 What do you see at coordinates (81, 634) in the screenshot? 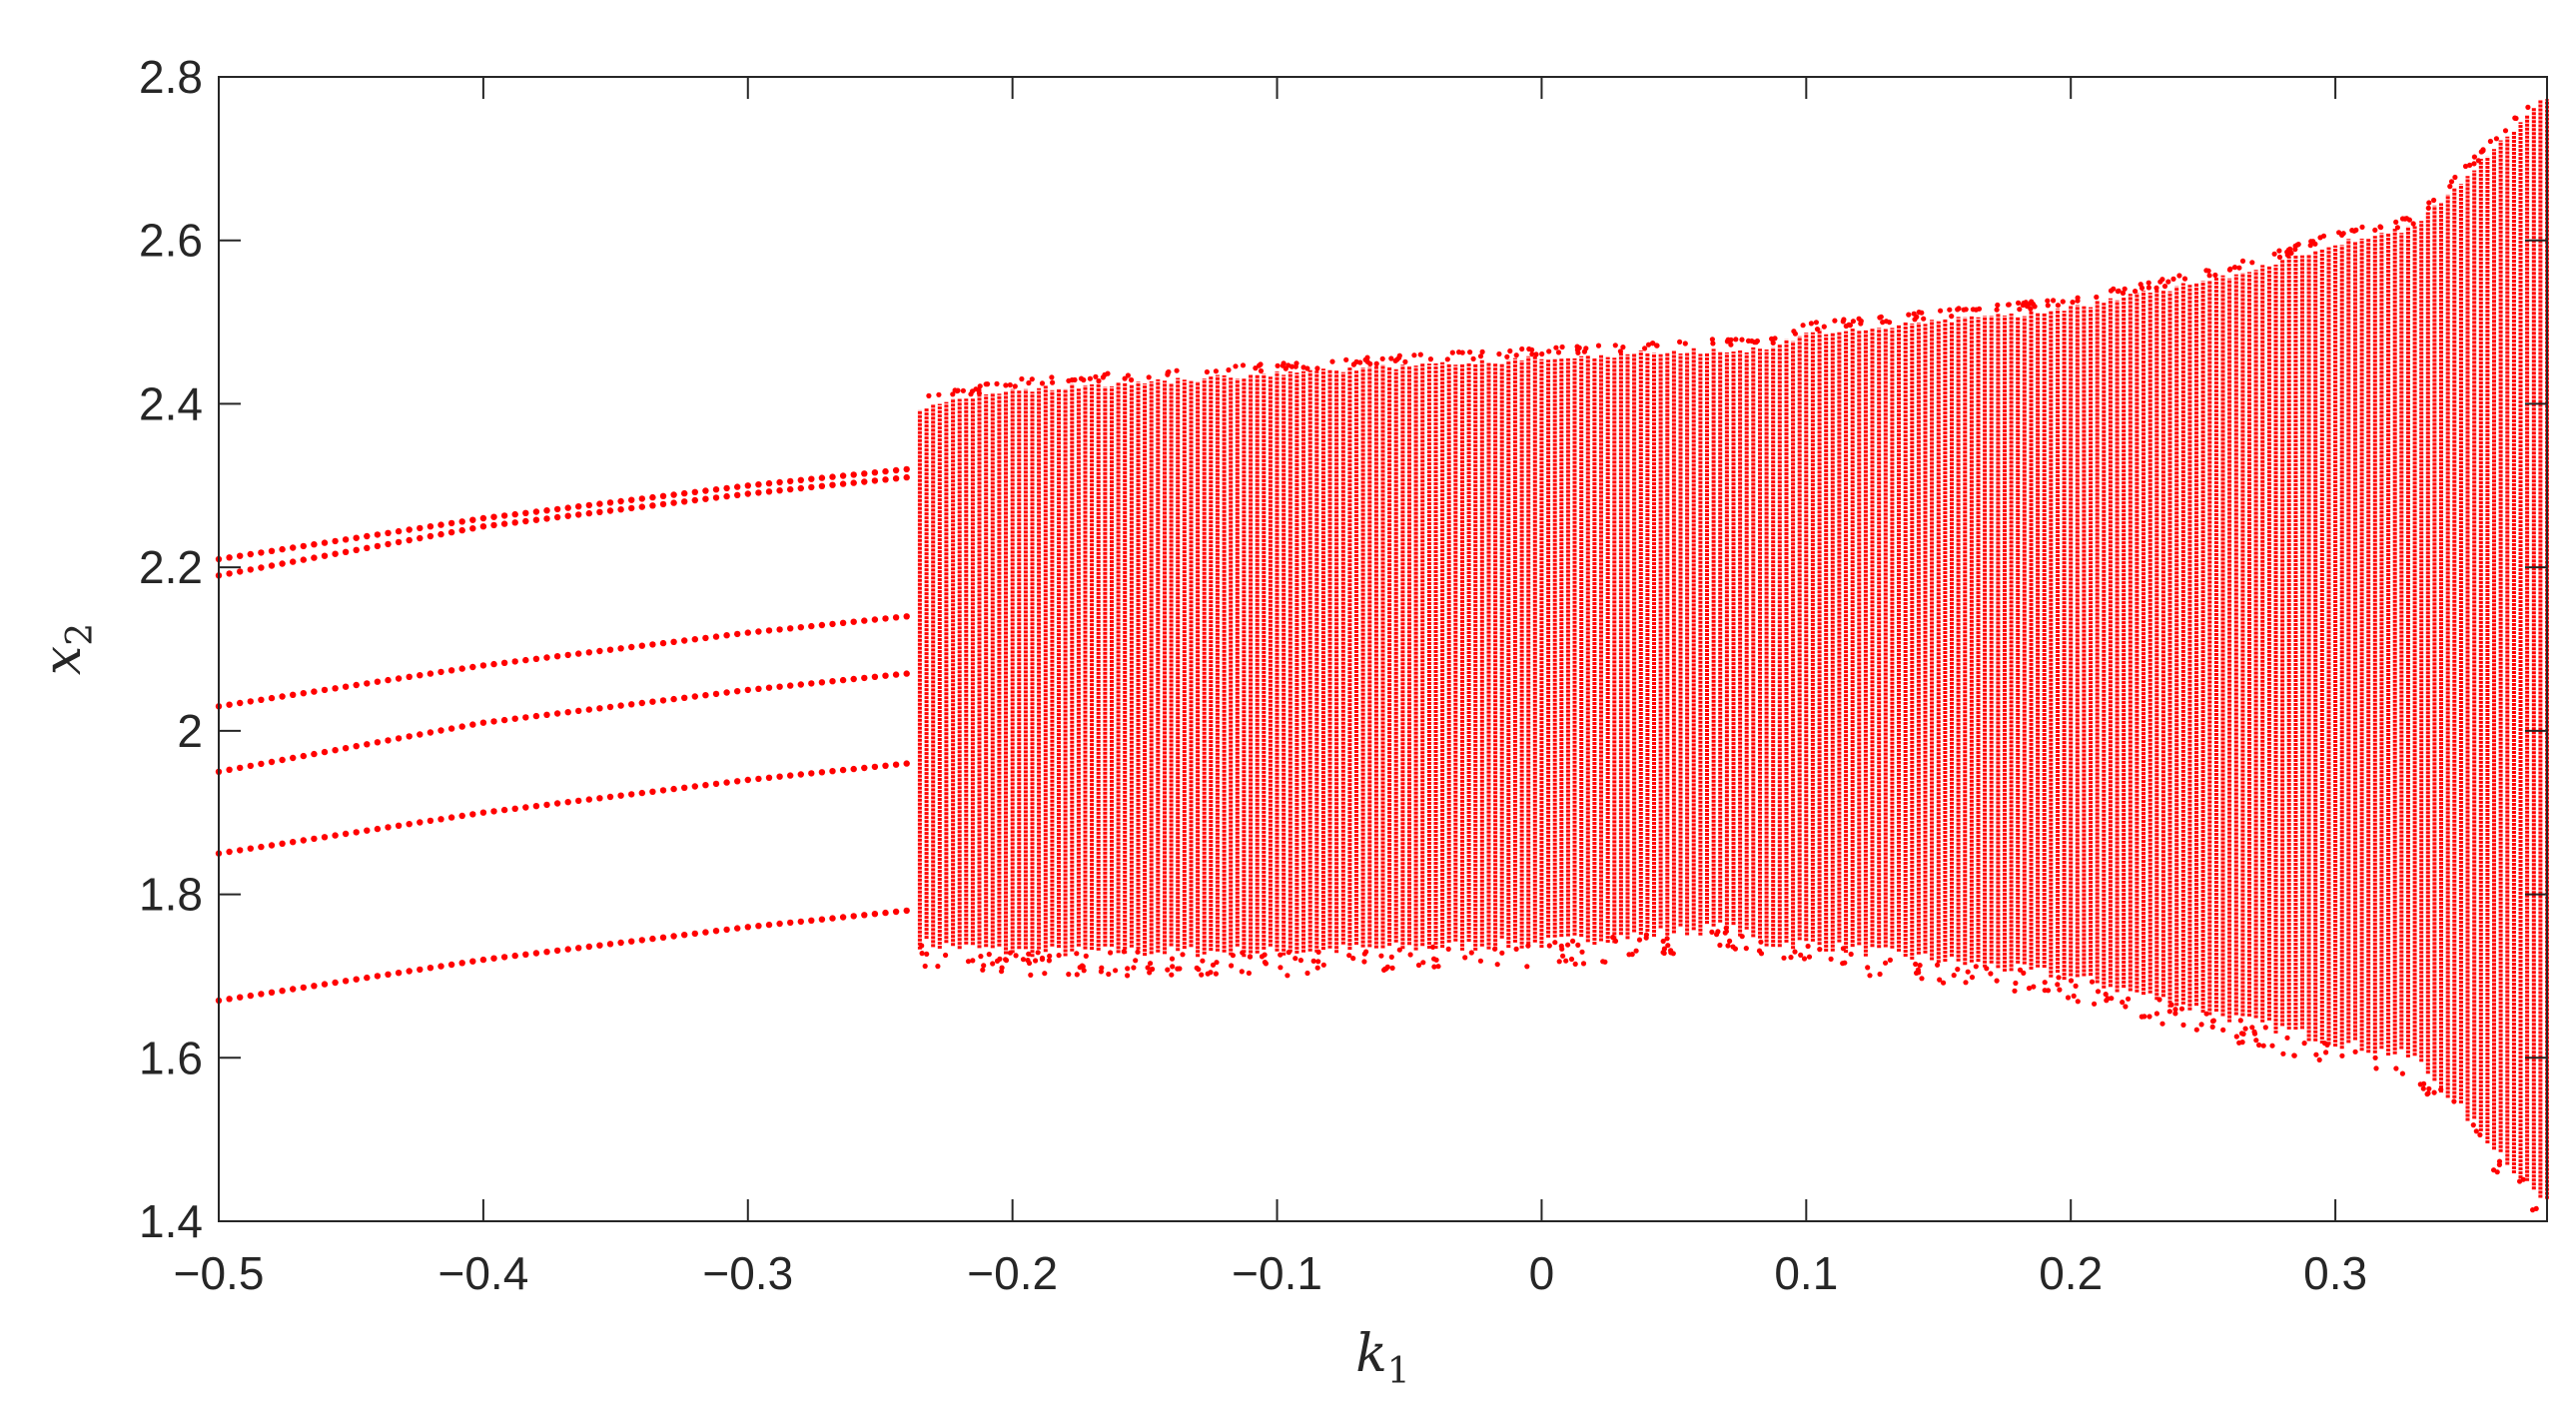
I see `y-axis-label-subscript: 2` at bounding box center [81, 634].